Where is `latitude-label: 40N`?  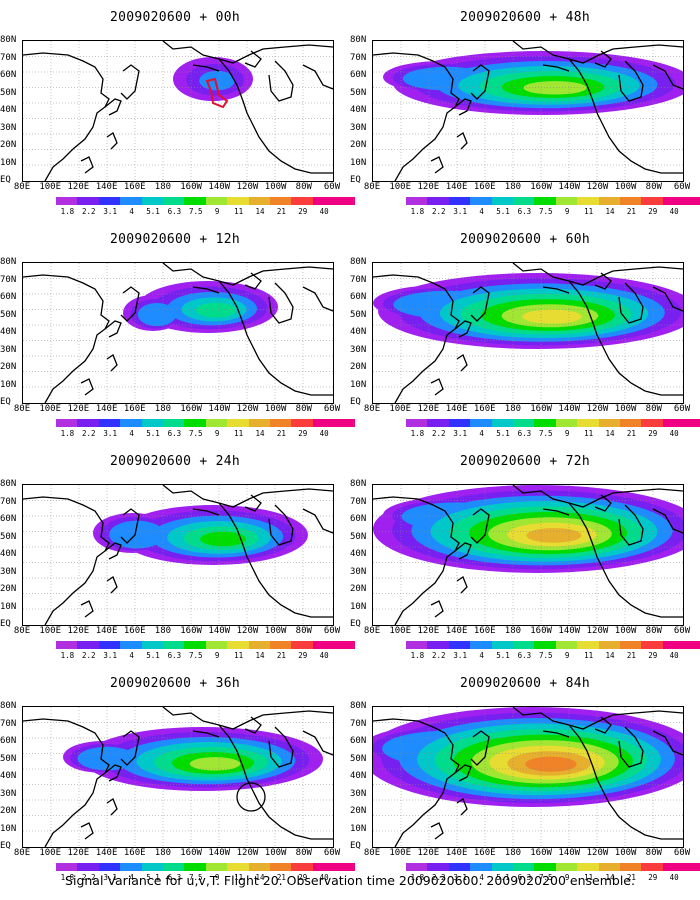
latitude-label: 40N is located at coordinates (358, 554).